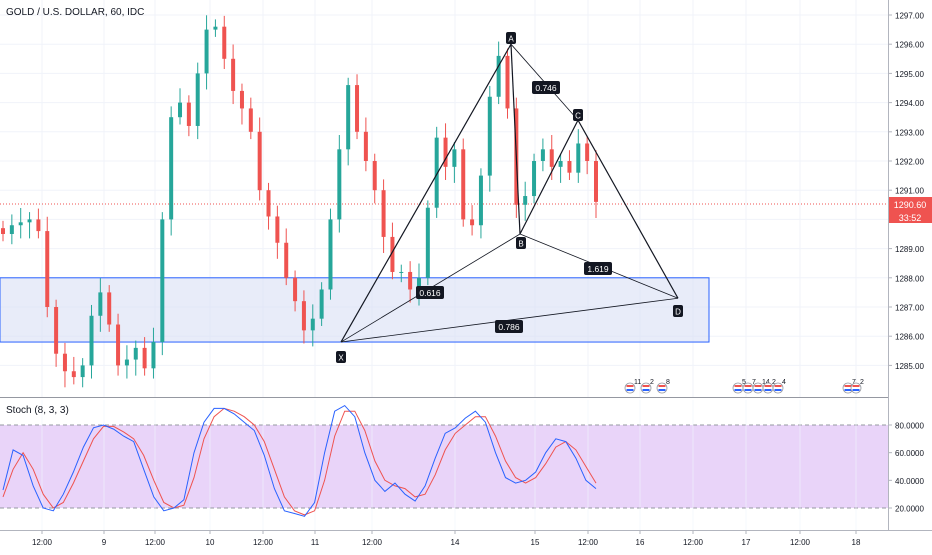 The image size is (932, 555). Describe the element at coordinates (746, 542) in the screenshot. I see `time-label: 17` at that location.